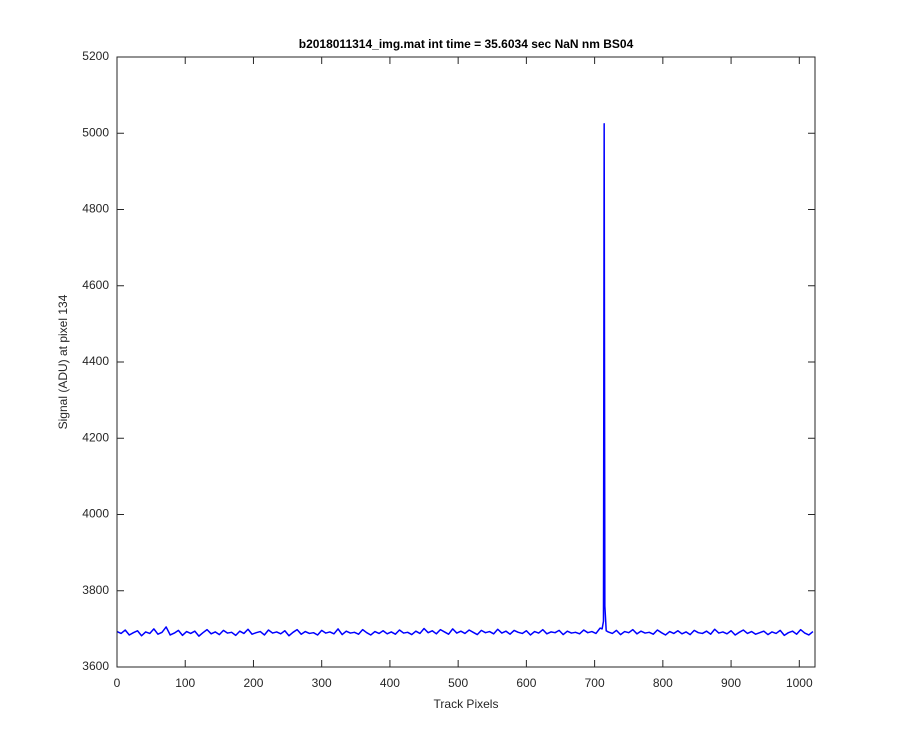 This screenshot has width=900, height=750. I want to click on y-tick-label: 4000, so click(95, 514).